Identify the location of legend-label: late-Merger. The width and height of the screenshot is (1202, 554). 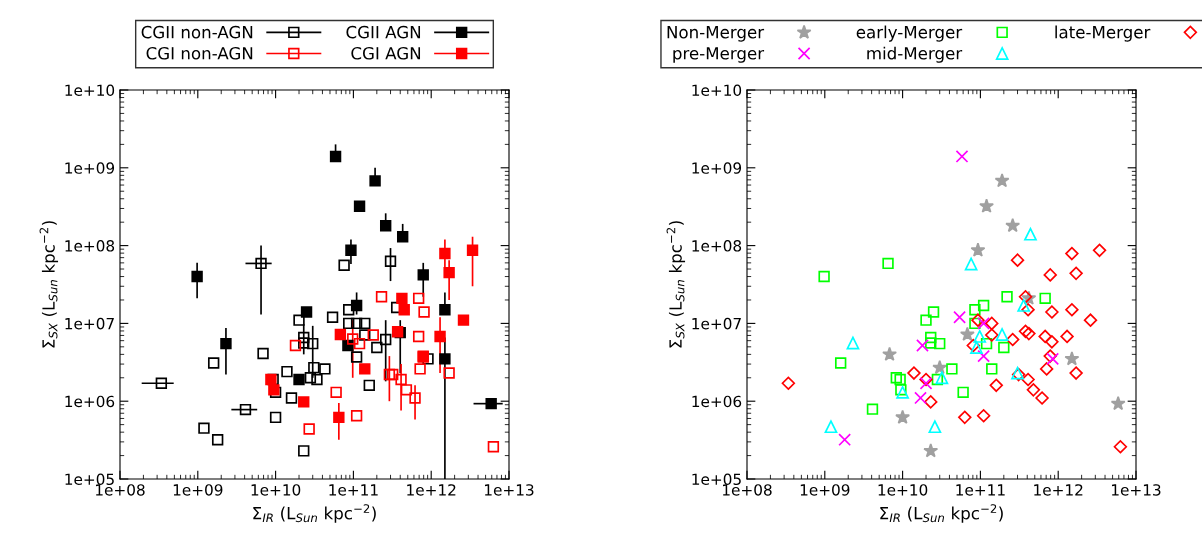
(1103, 33).